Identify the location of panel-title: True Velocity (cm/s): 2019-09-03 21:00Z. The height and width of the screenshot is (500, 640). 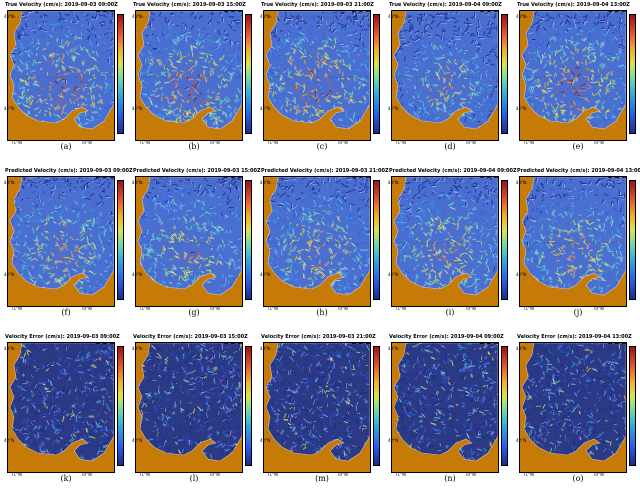
(317, 5).